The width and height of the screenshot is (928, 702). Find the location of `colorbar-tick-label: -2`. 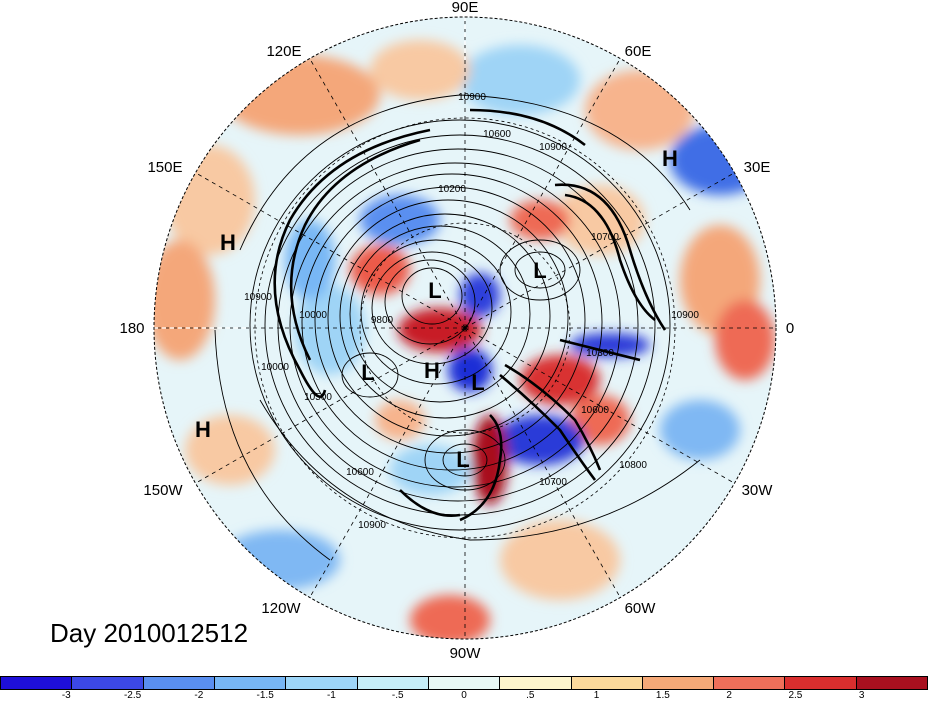

colorbar-tick-label: -2 is located at coordinates (199, 695).